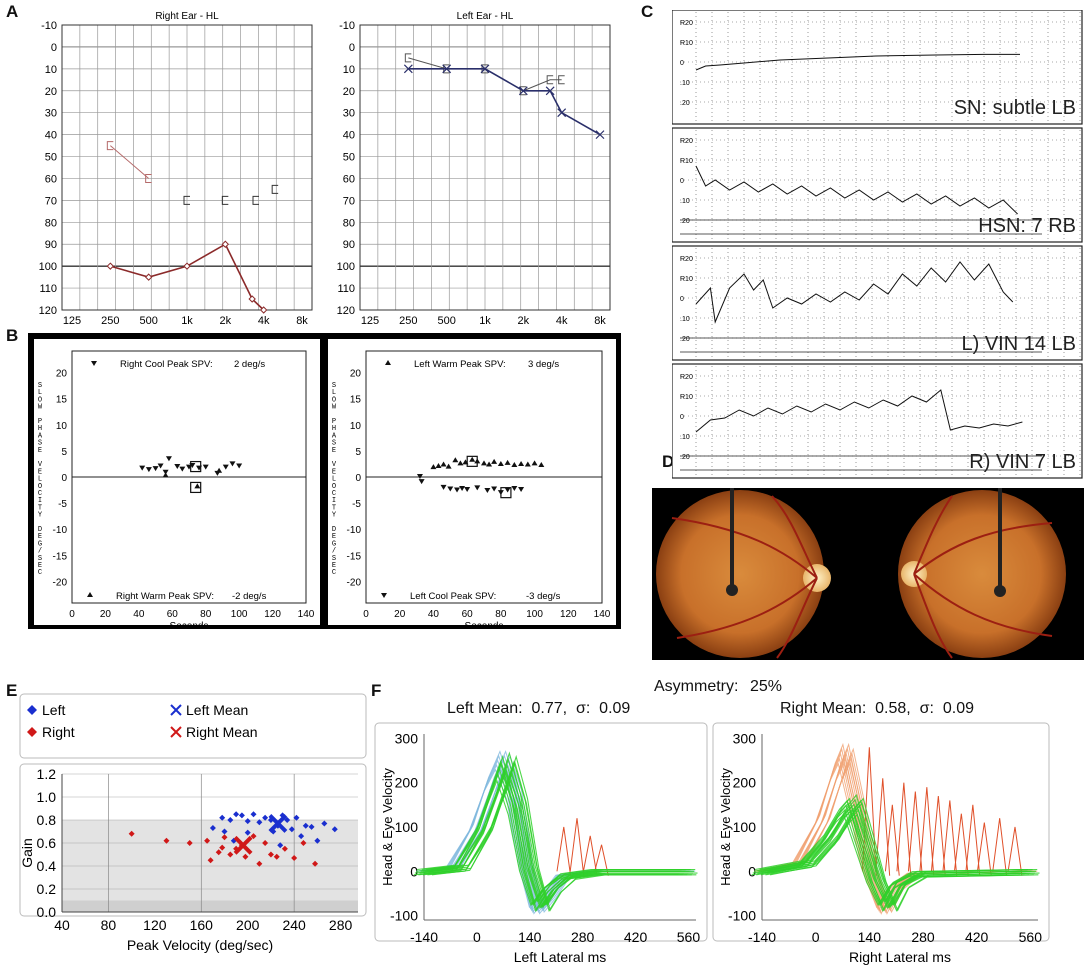  I want to click on x-tick-label: 160, so click(202, 925).